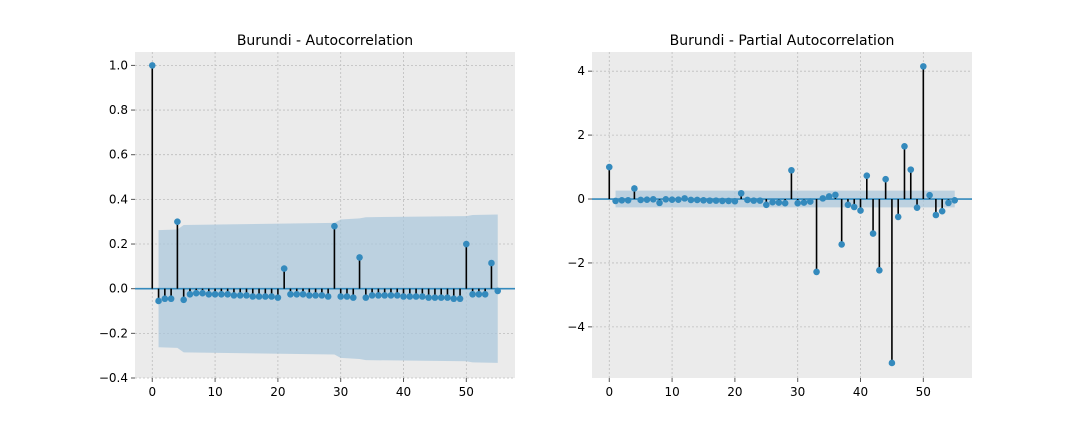 Image resolution: width=1080 pixels, height=436 pixels. I want to click on pacf-y-tick-label: 0, so click(581, 199).